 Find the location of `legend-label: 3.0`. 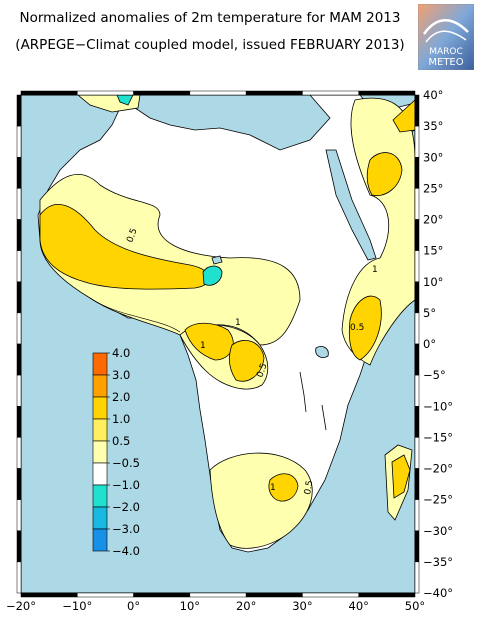

legend-label: 3.0 is located at coordinates (121, 375).